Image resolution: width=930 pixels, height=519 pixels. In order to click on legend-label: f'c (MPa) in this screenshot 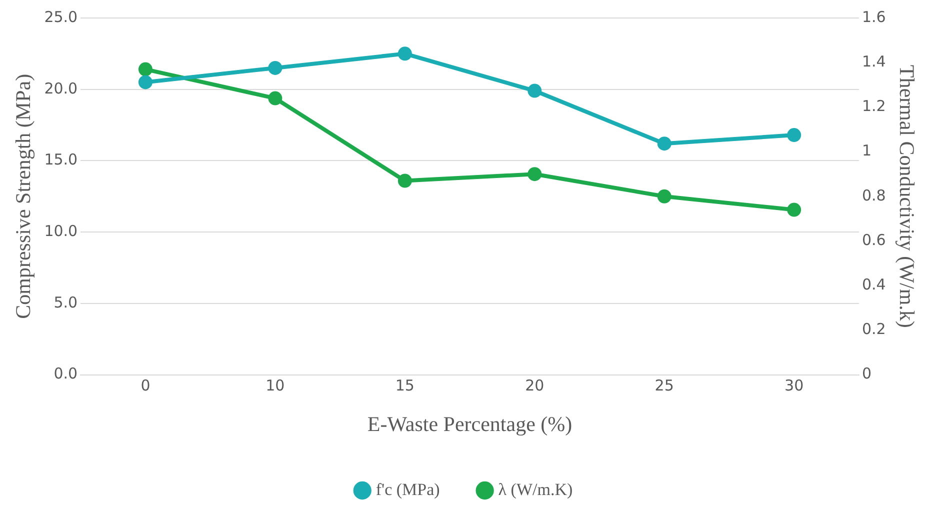, I will do `click(408, 489)`.